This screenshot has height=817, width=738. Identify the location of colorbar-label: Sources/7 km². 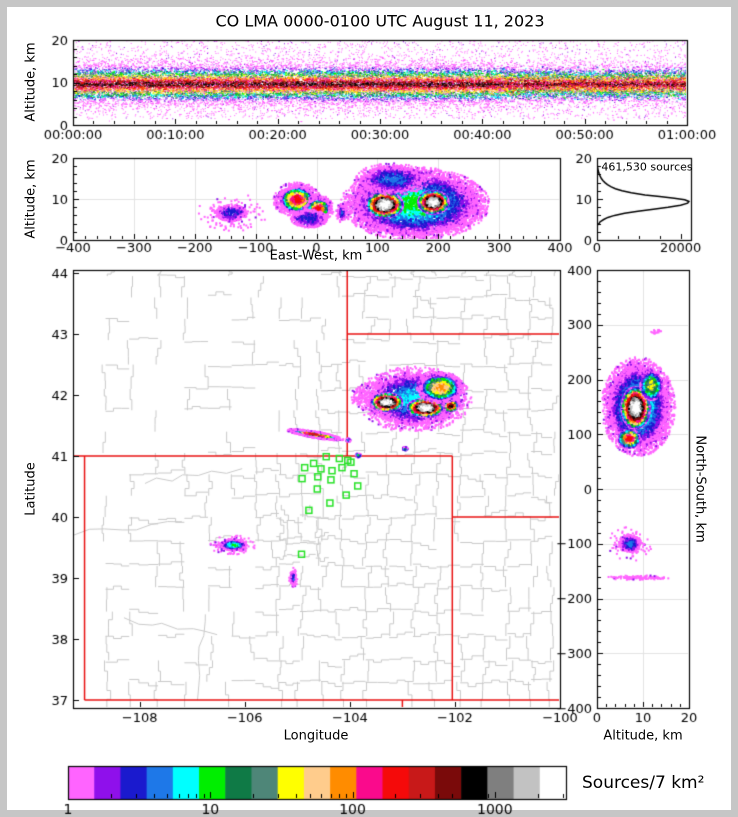
(643, 783).